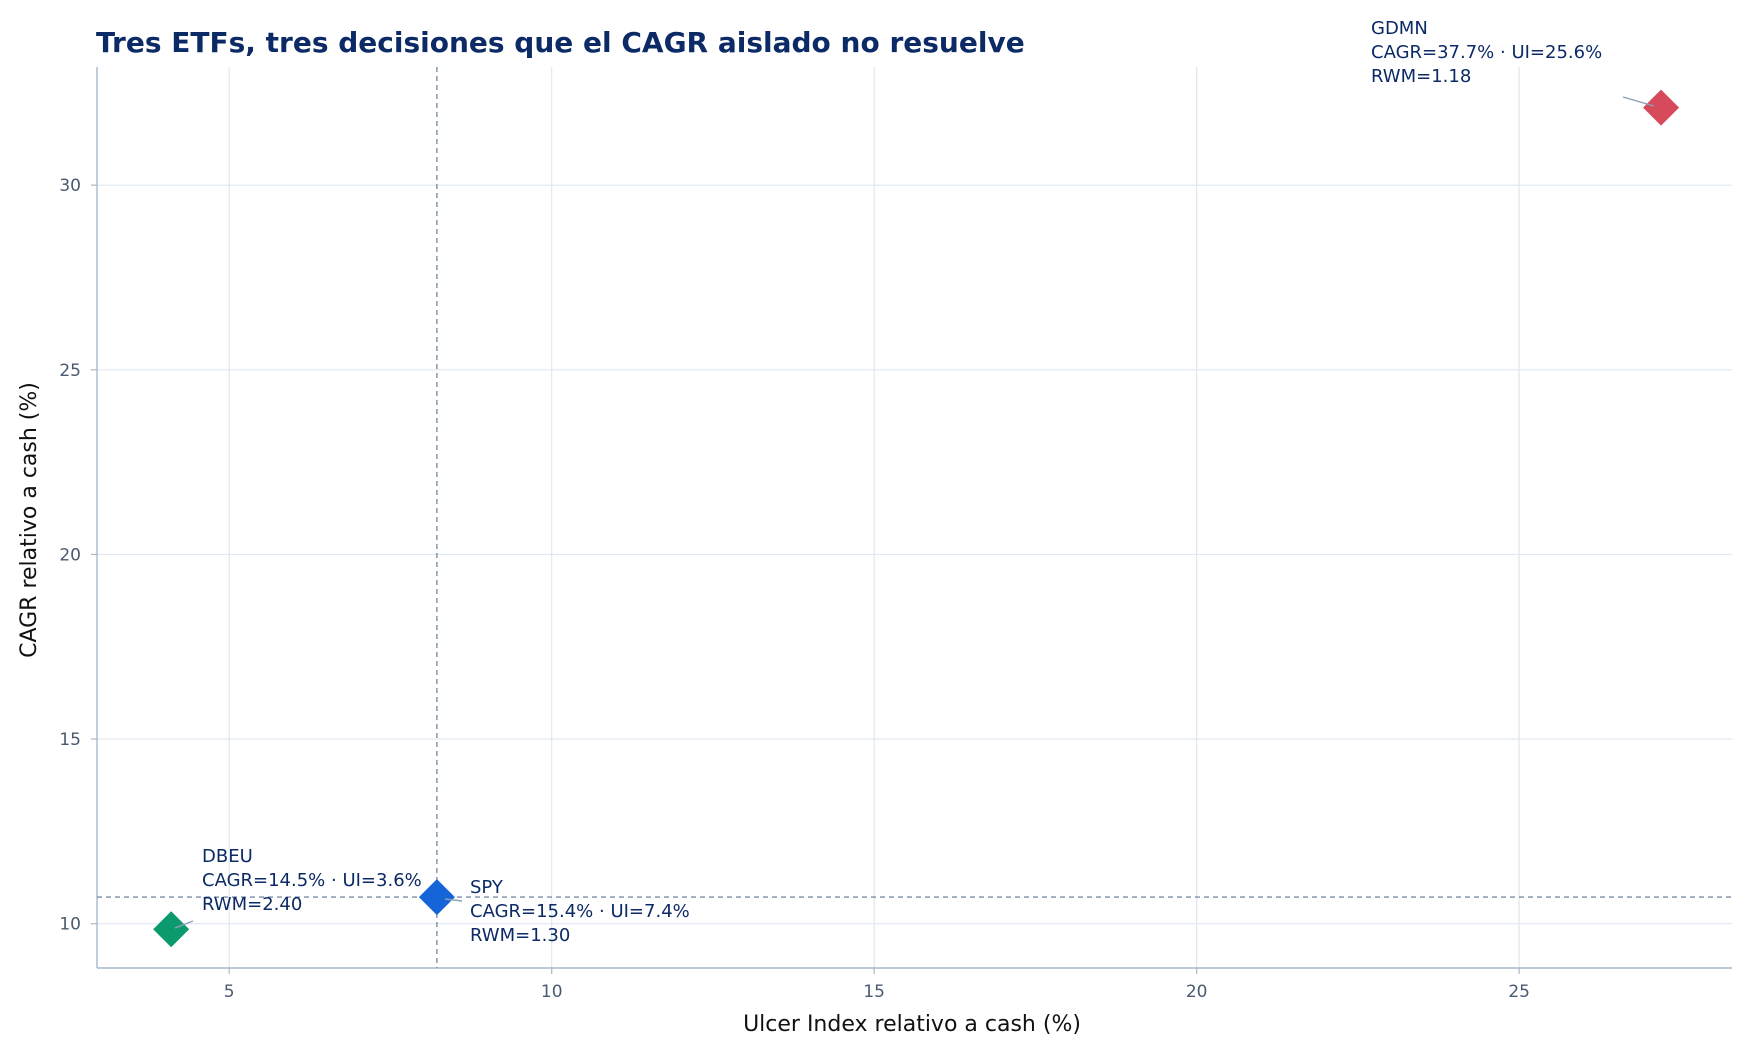 Image resolution: width=1746 pixels, height=1058 pixels. I want to click on annotation-line: SPY, so click(487, 887).